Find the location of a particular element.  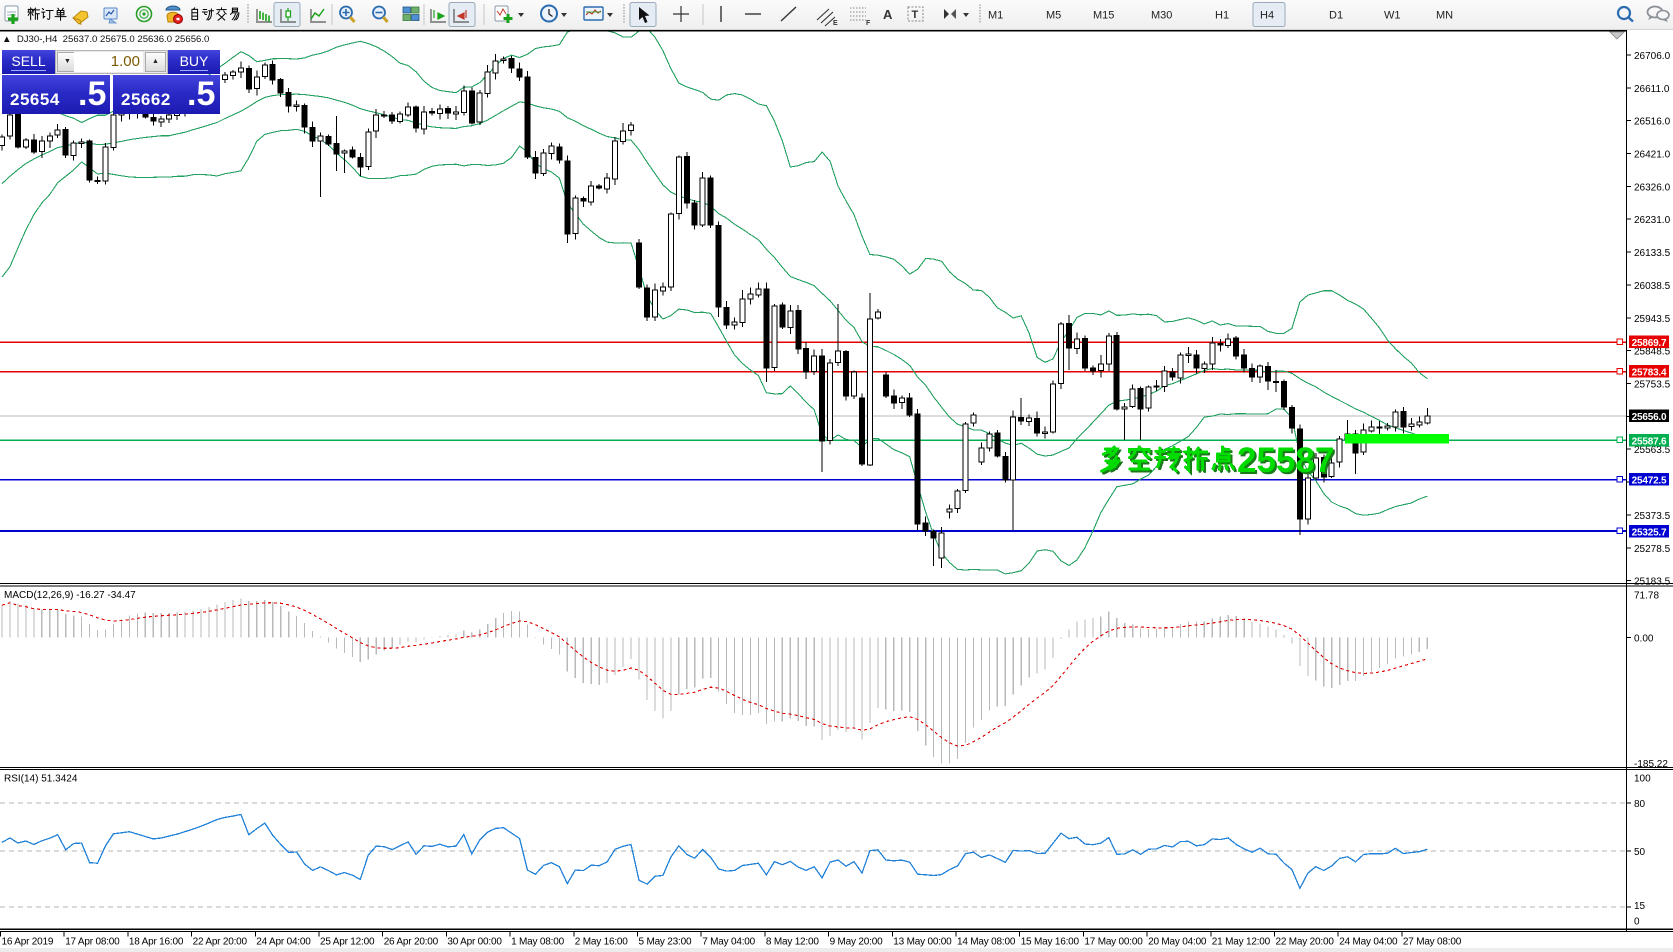

svg-text: 26231.0 is located at coordinates (1652, 220).